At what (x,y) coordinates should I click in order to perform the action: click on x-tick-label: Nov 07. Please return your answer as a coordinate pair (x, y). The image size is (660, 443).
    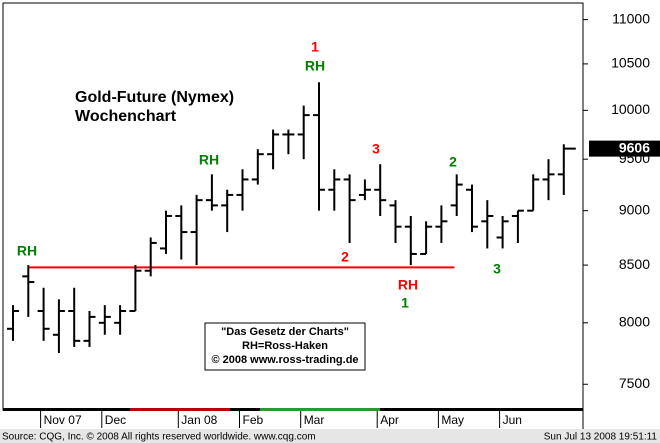
    Looking at the image, I should click on (63, 420).